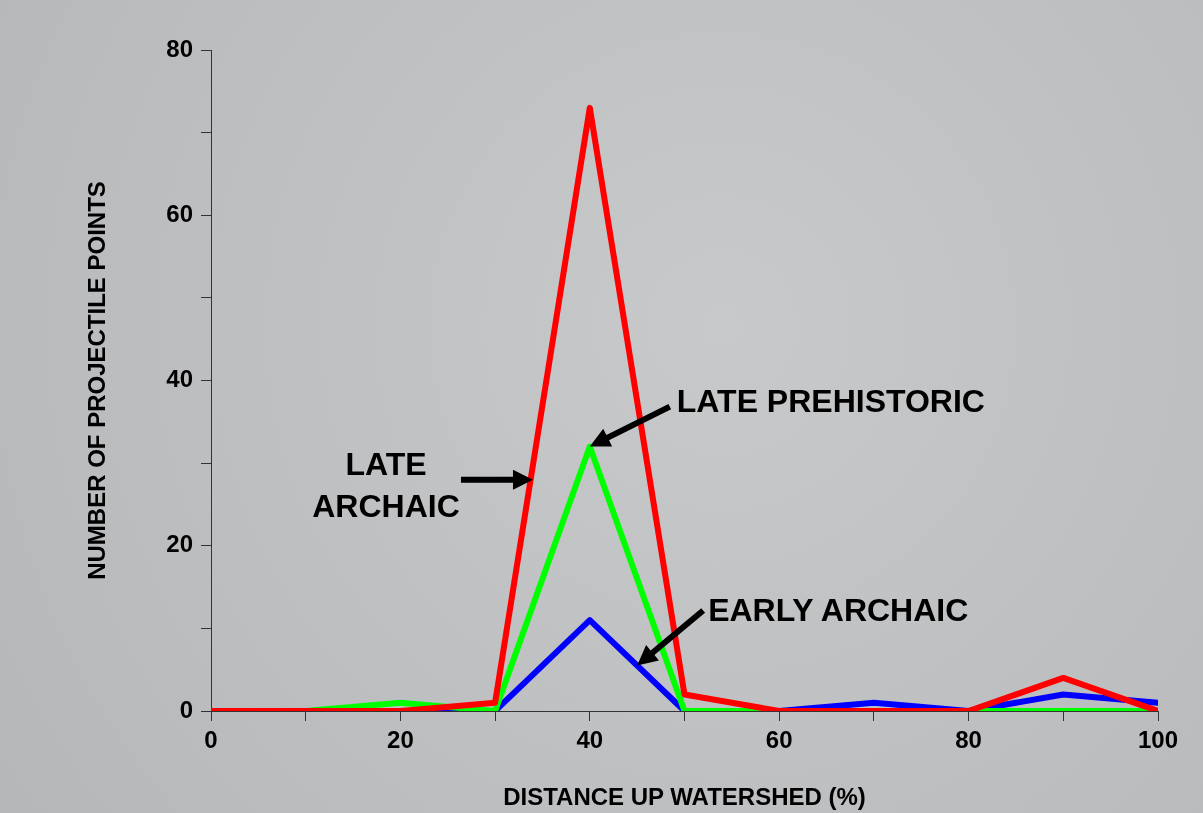  What do you see at coordinates (1158, 740) in the screenshot?
I see `x-tick-label: 100` at bounding box center [1158, 740].